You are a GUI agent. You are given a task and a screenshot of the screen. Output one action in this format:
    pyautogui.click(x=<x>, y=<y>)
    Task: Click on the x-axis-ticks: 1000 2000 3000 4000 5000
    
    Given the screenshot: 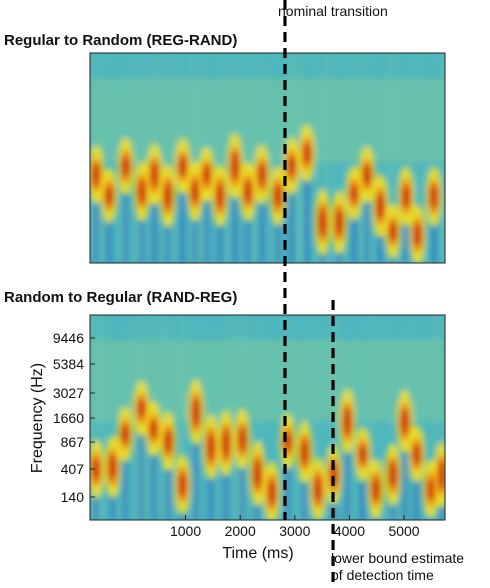 What is the action you would take?
    pyautogui.click(x=295, y=527)
    